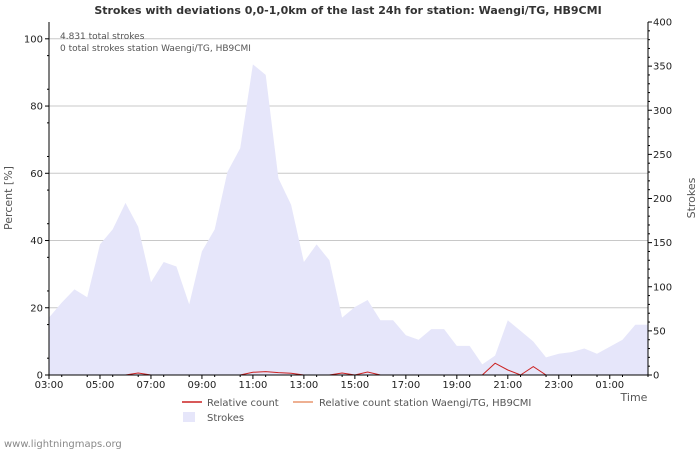  I want to click on right-tick-label-100: 100, so click(662, 287).